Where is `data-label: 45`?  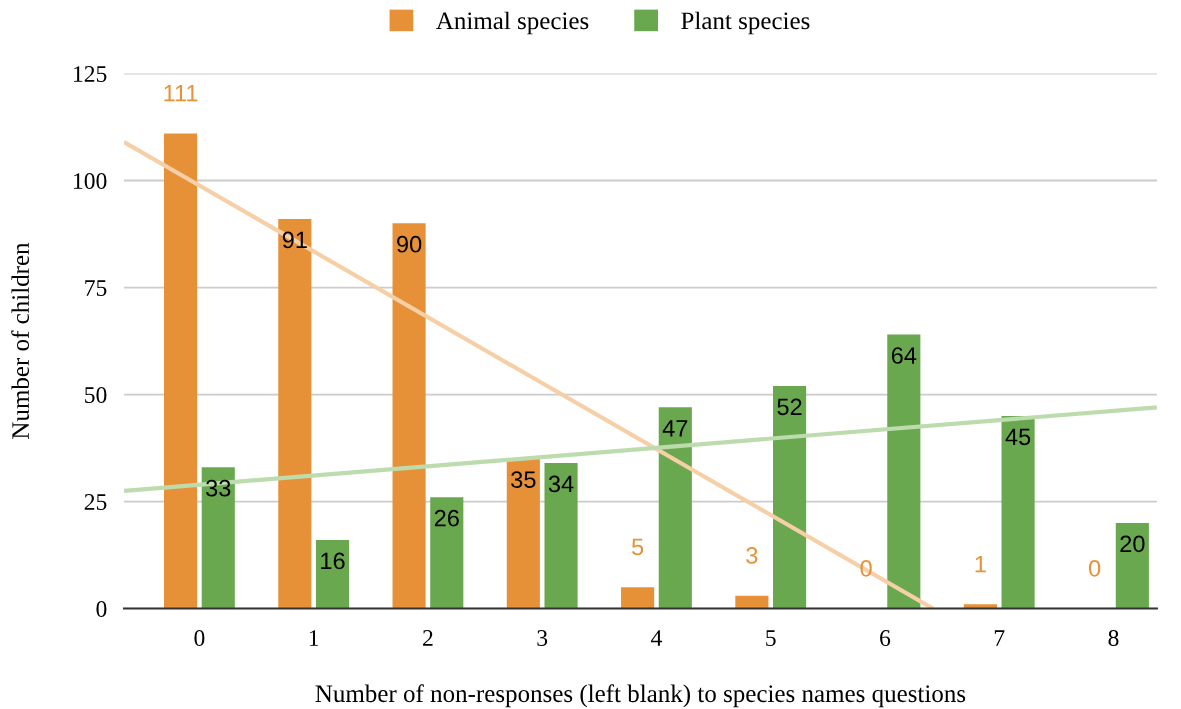 data-label: 45 is located at coordinates (1018, 437).